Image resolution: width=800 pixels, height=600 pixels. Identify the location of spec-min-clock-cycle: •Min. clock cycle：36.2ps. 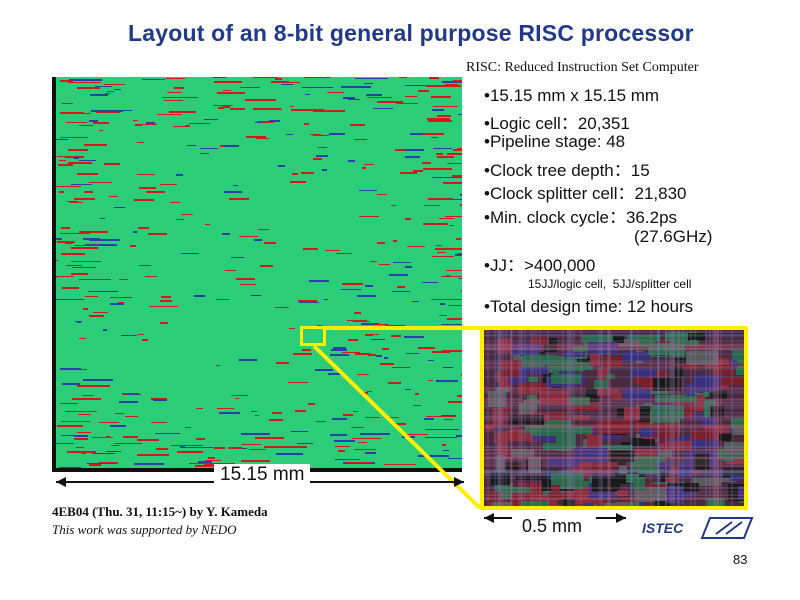
(581, 217).